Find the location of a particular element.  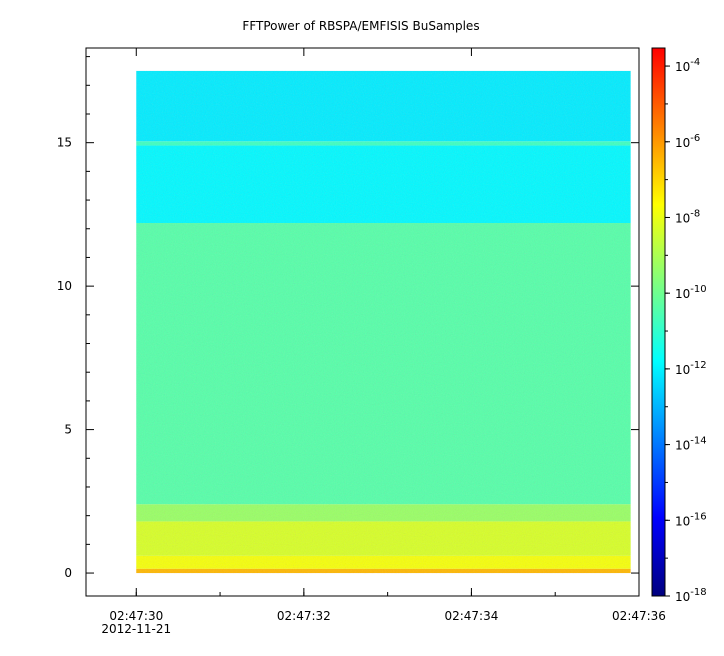

colorbar-axis: 10⁻⁴ 10⁻⁶ 10⁻⁸ 10⁻¹⁰ 10⁻¹² 10⁻¹⁴ 10⁻¹⁶ 10⁻¹⁸ is located at coordinates (686, 330).